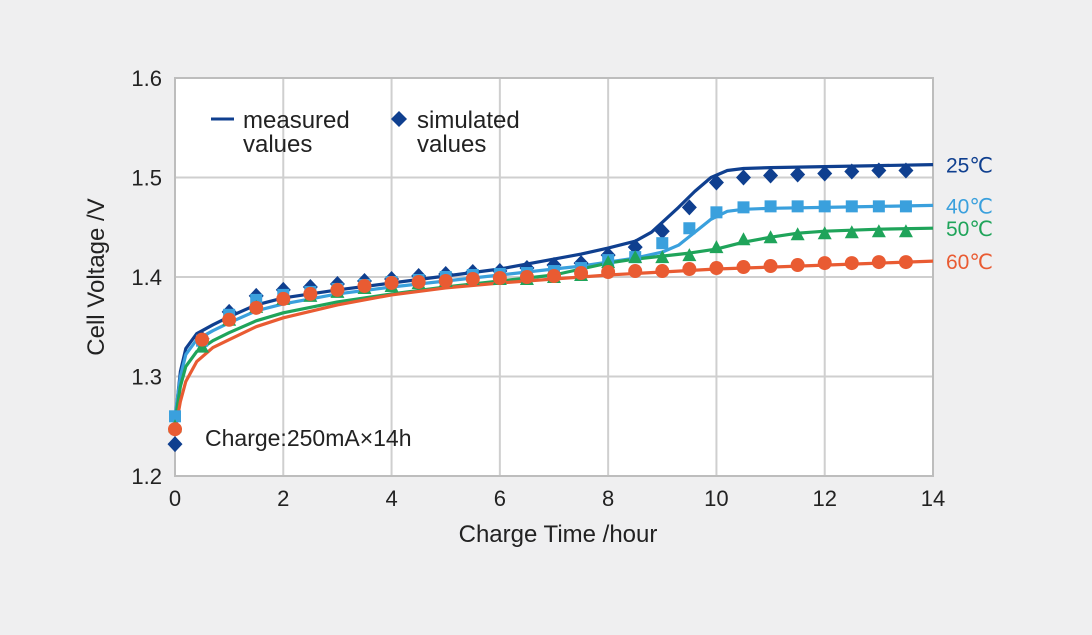 Image resolution: width=1092 pixels, height=635 pixels. Describe the element at coordinates (283, 498) in the screenshot. I see `x-tick-label: 2` at that location.